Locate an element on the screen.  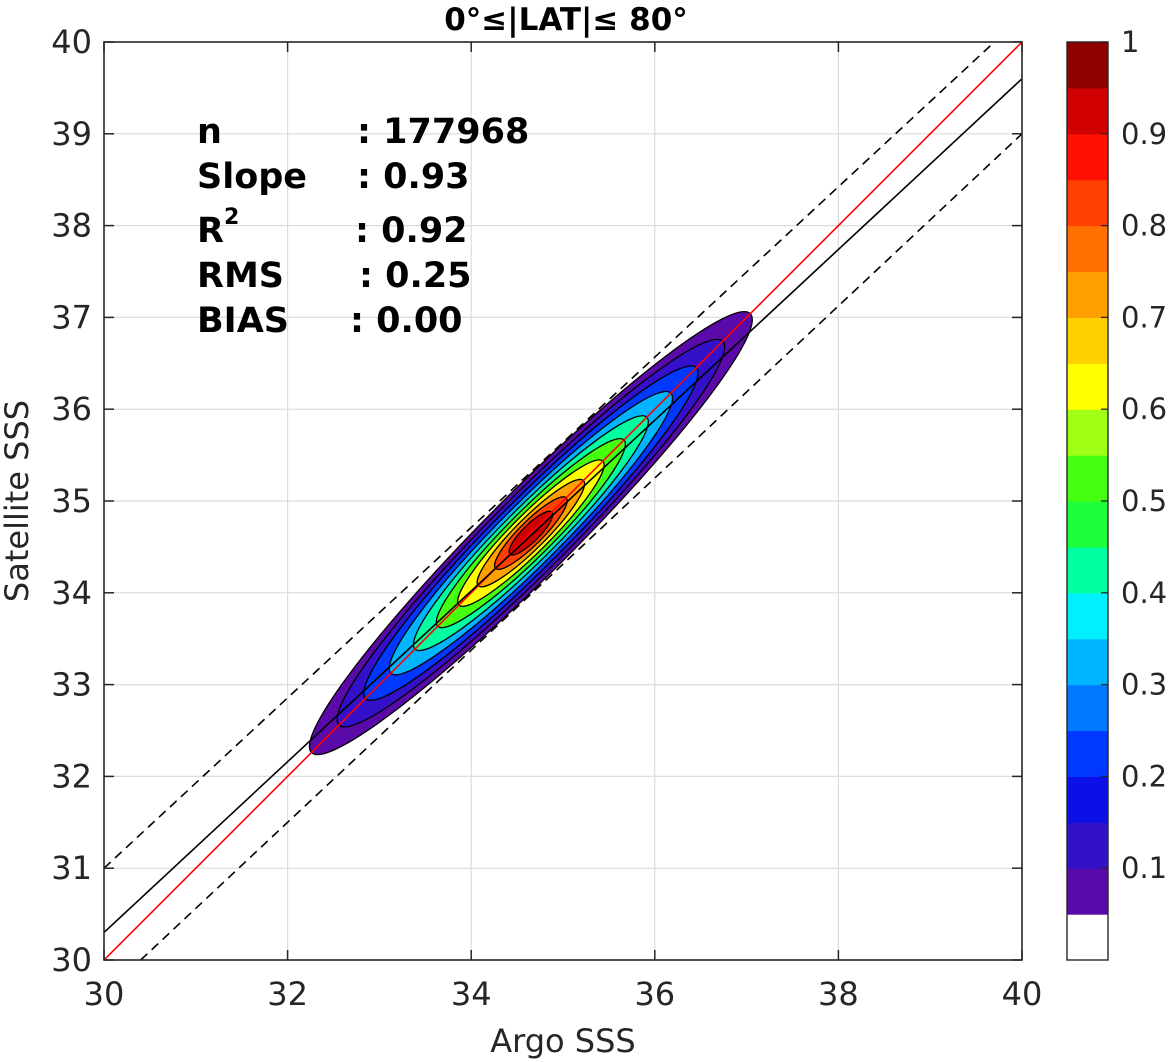
colorbar-tick-label: 0.6 is located at coordinates (1144, 409).